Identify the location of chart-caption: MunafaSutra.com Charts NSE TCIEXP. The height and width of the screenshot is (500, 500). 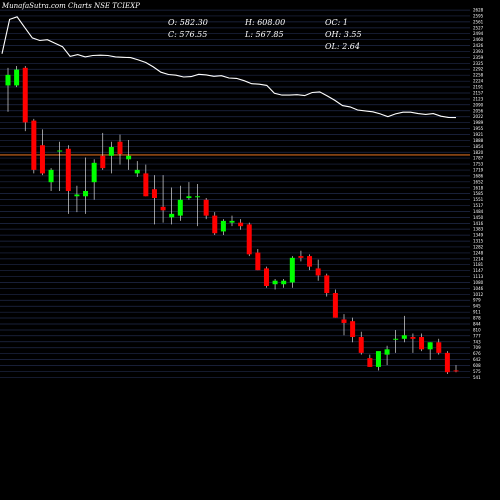
(71, 6).